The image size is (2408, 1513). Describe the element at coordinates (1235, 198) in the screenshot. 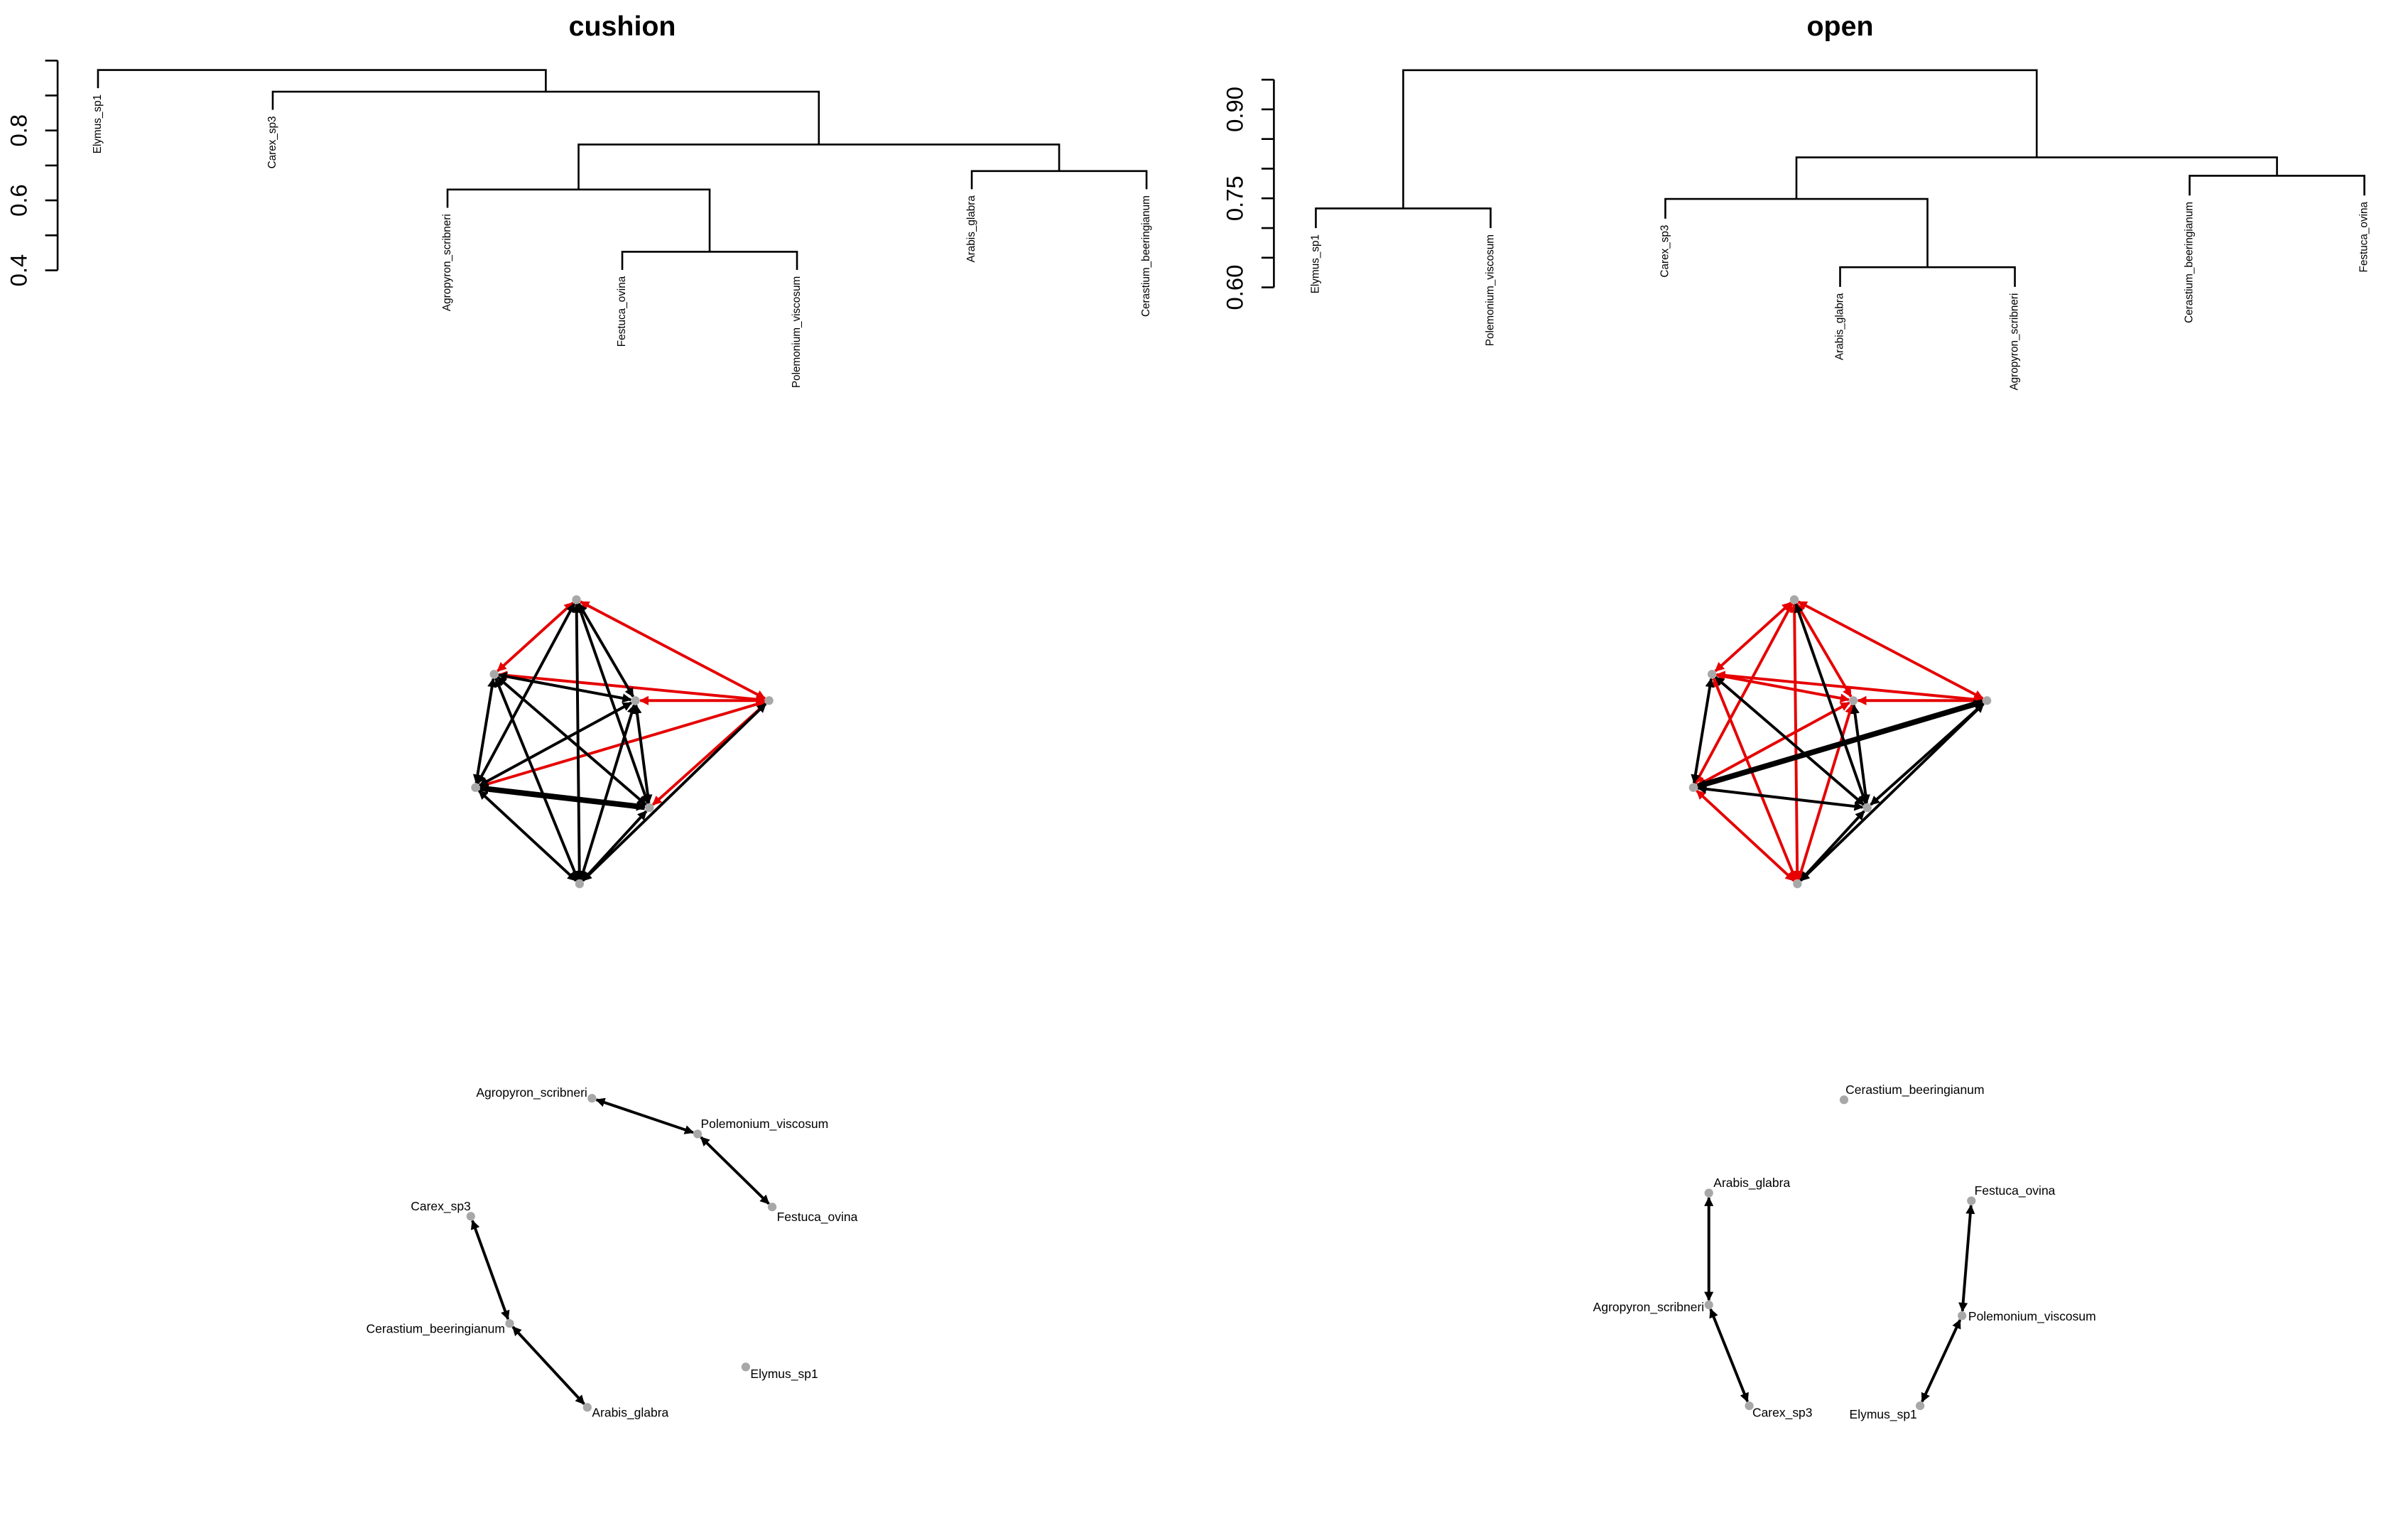

I see `y-tick-label: 0.75` at that location.